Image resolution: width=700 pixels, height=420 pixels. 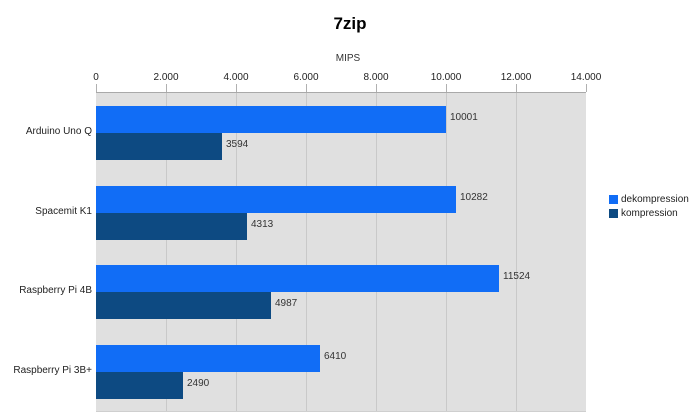 I want to click on category-label-3: Raspberry Pi 3B+, so click(x=52, y=370).